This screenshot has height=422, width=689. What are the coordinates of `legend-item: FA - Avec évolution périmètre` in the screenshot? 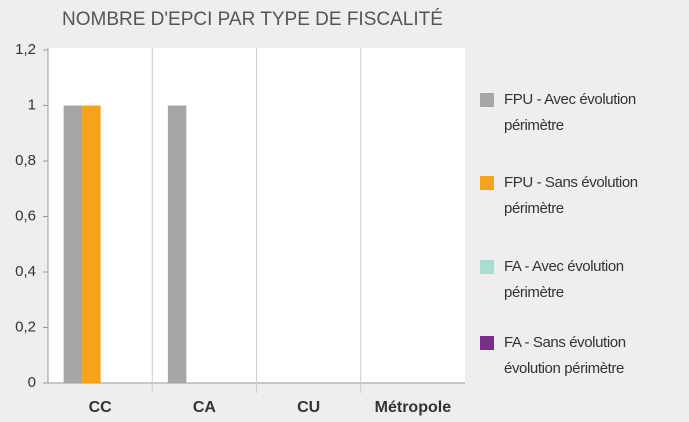 It's located at (582, 280).